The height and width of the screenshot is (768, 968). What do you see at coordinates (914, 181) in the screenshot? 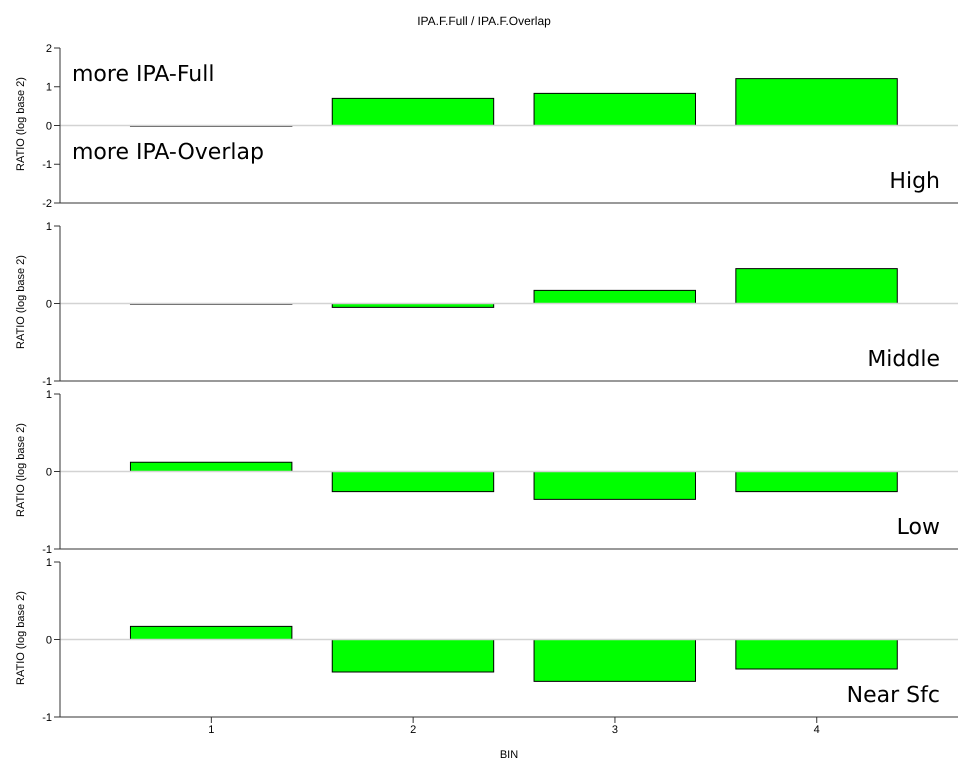
I see `annotation: High` at bounding box center [914, 181].